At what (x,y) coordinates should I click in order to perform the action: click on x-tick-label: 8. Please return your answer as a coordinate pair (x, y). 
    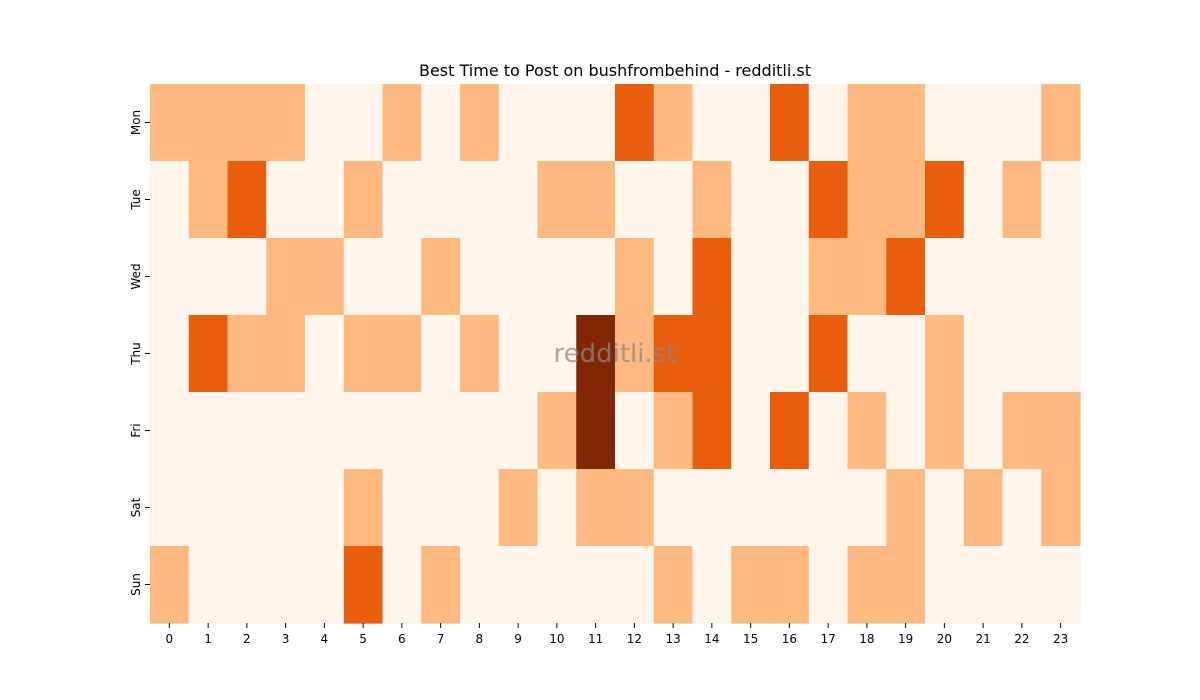
    Looking at the image, I should click on (480, 639).